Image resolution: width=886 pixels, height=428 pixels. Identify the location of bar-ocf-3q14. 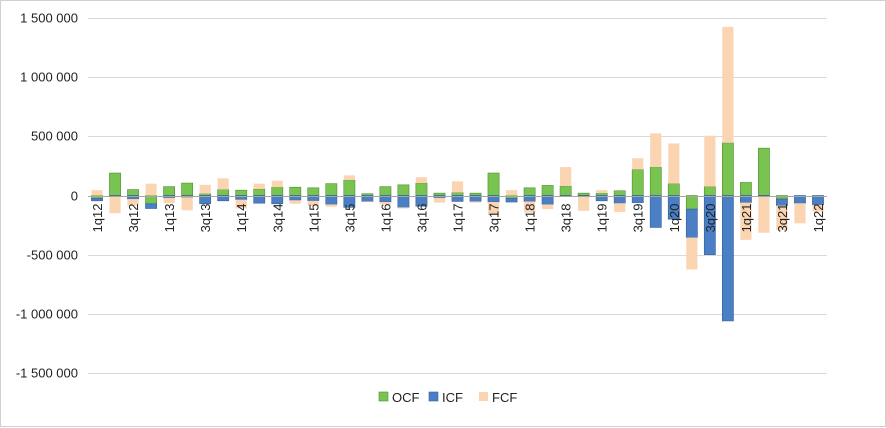
(277, 191).